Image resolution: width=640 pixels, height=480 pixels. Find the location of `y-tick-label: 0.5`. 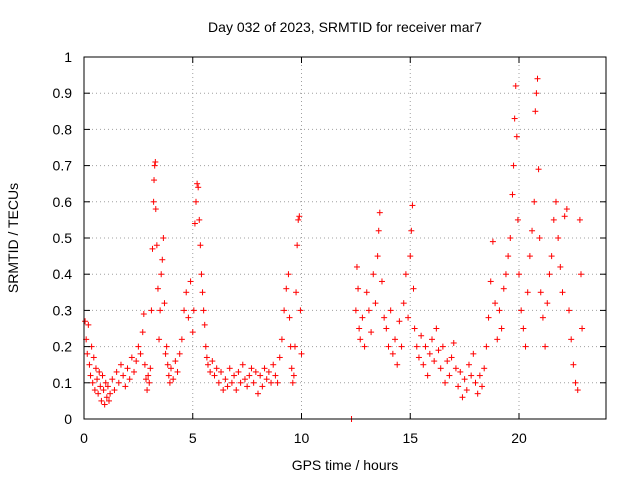

y-tick-label: 0.5 is located at coordinates (63, 238).